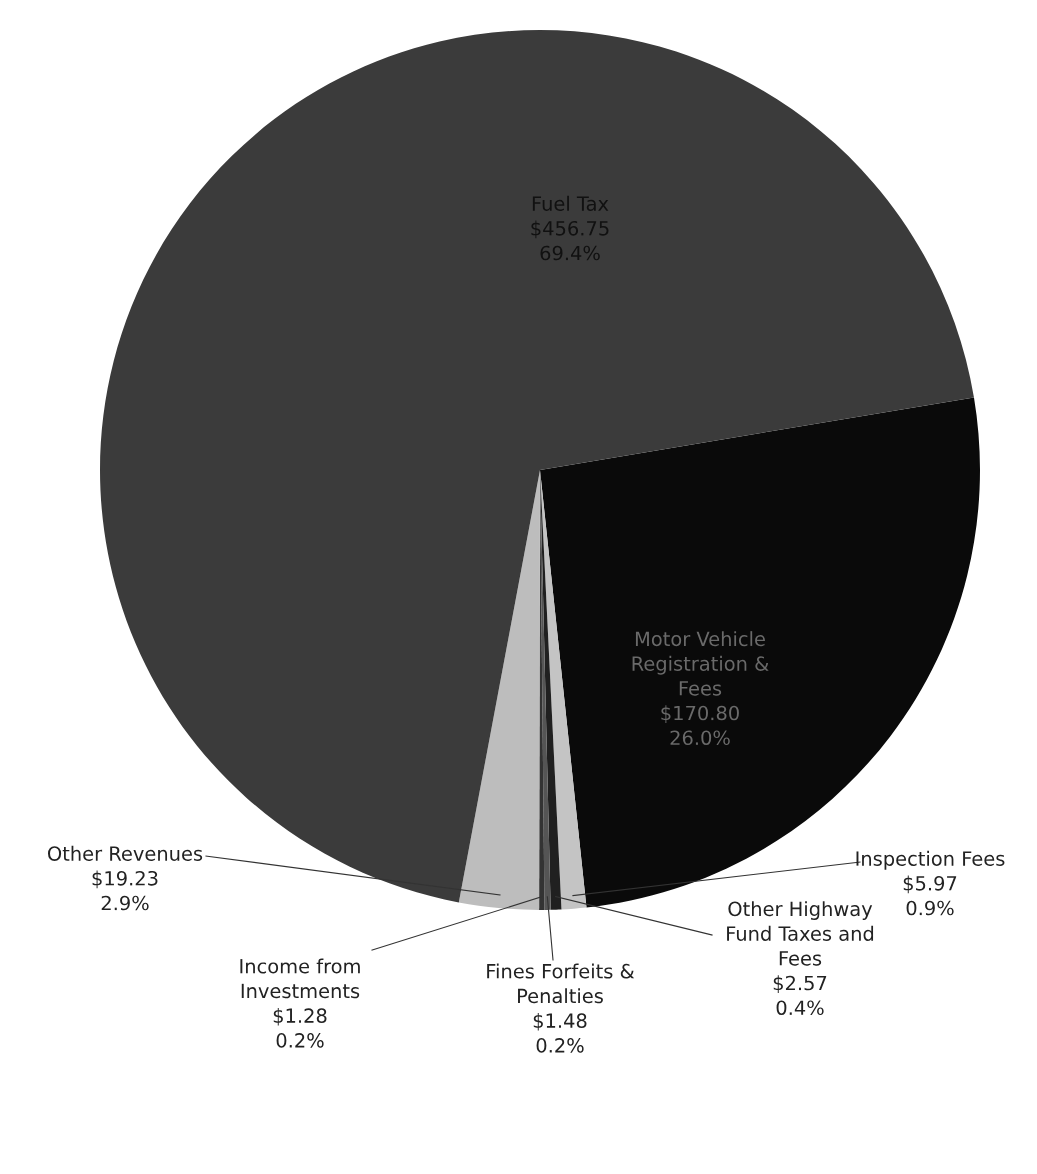 This screenshot has width=1037, height=1174. What do you see at coordinates (300, 978) in the screenshot?
I see `slice-label: Income from Investments` at bounding box center [300, 978].